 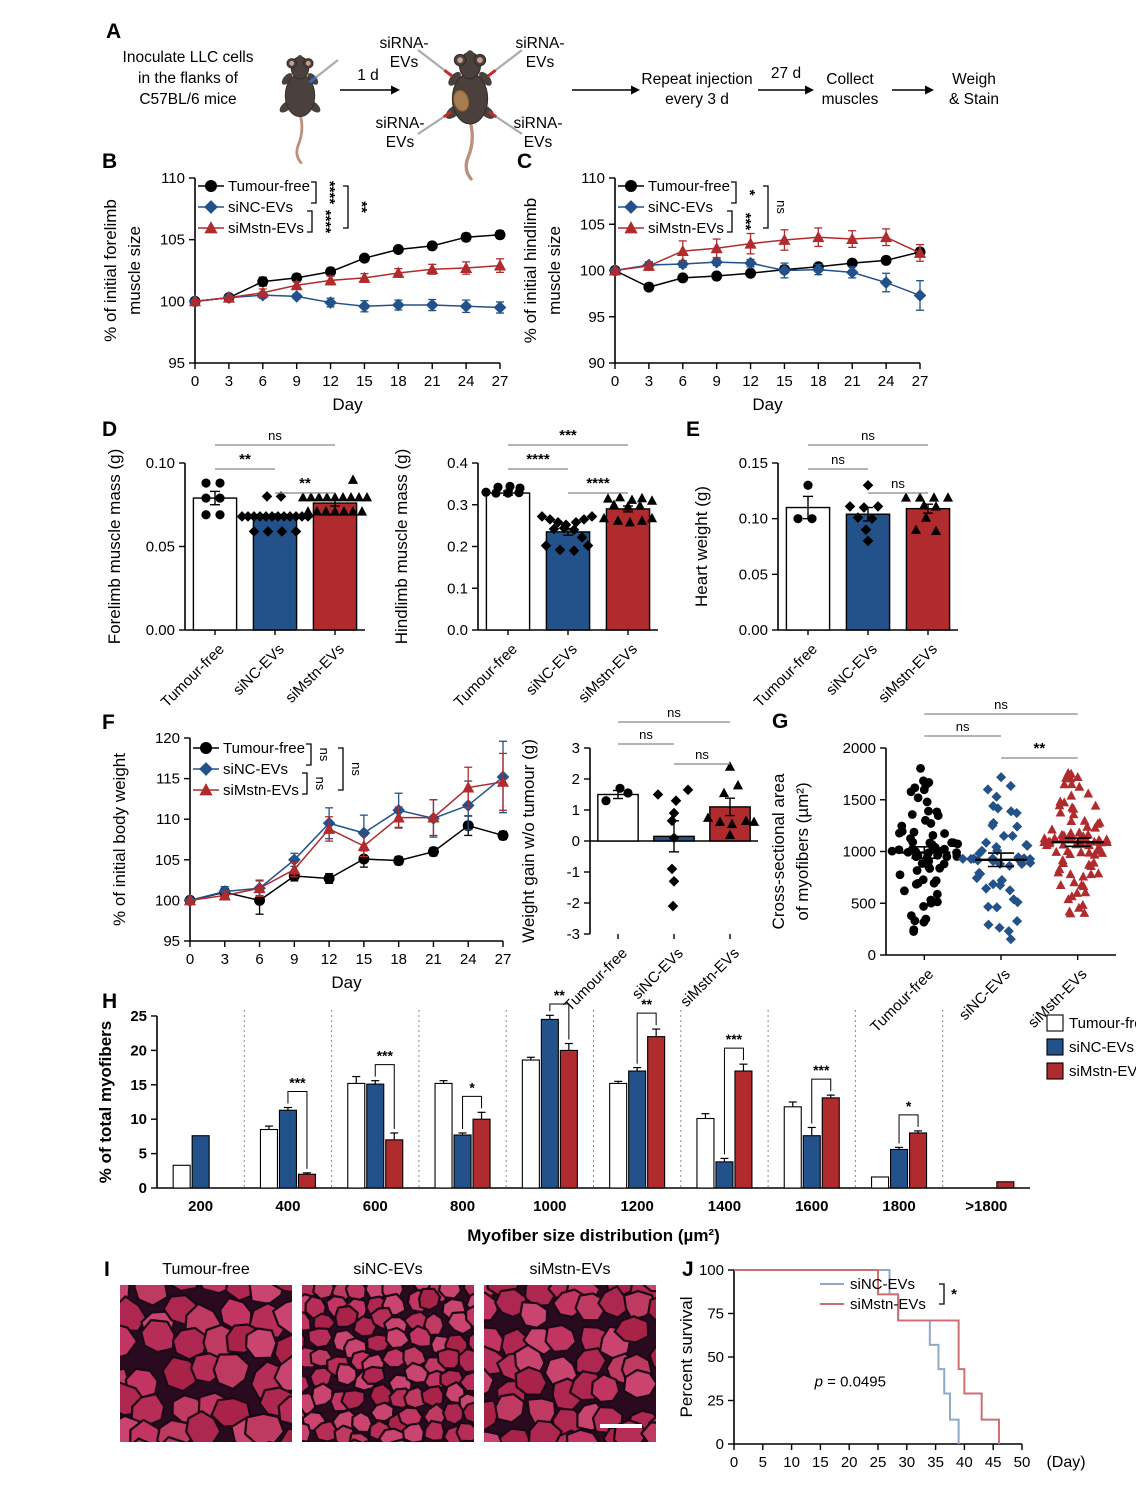 What do you see at coordinates (119, 839) in the screenshot?
I see `svg-text: % of initial body weight` at bounding box center [119, 839].